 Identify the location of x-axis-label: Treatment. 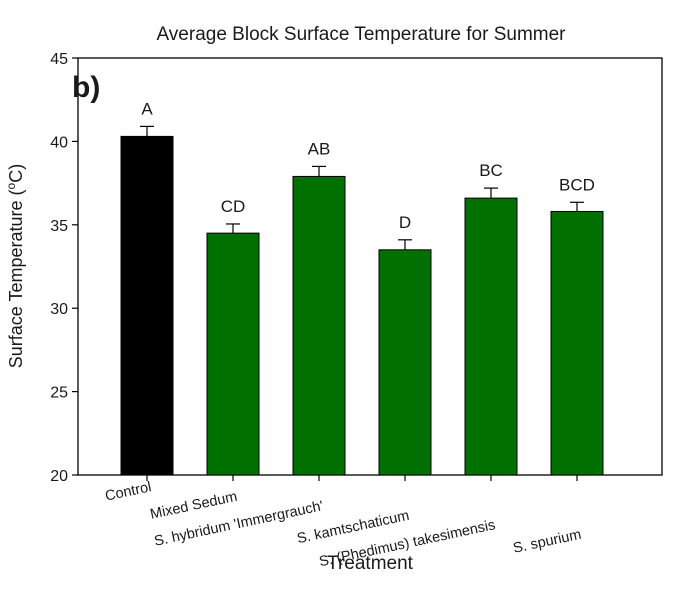
(370, 563).